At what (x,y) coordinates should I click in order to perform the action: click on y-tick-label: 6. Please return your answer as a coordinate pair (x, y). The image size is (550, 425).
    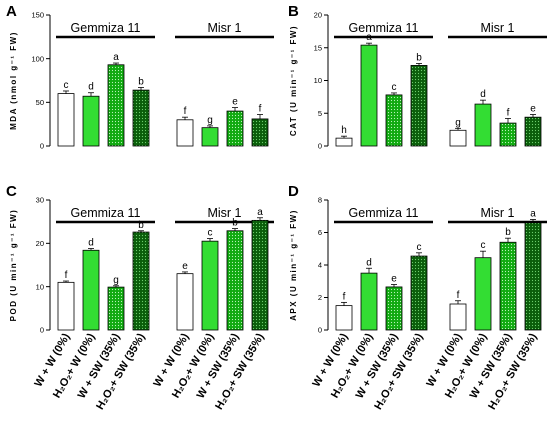
    Looking at the image, I should click on (320, 232).